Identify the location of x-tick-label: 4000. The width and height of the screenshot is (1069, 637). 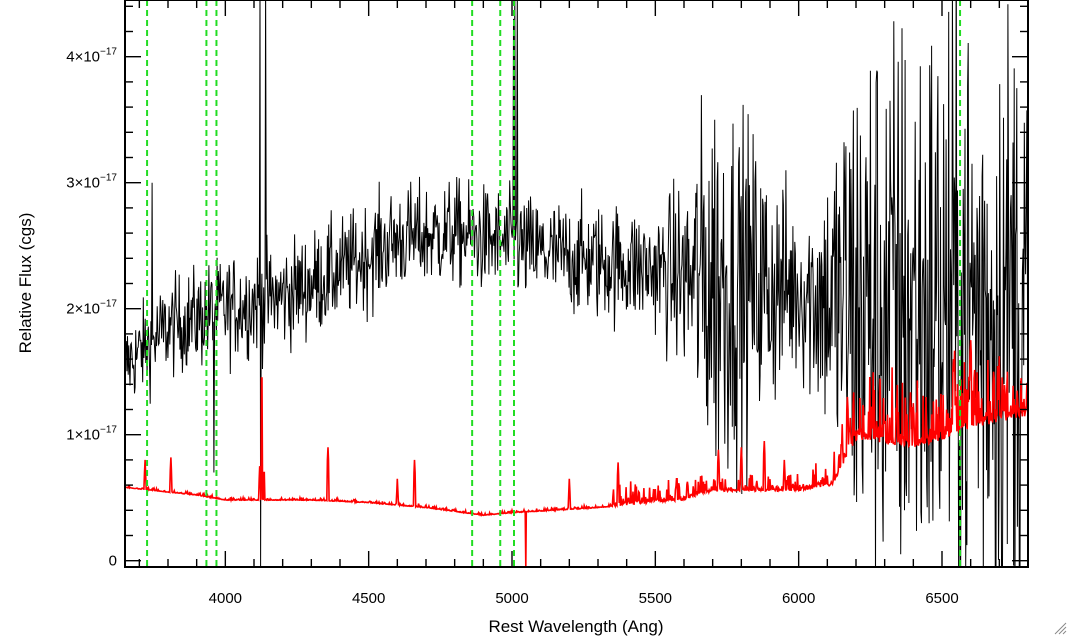
(225, 598).